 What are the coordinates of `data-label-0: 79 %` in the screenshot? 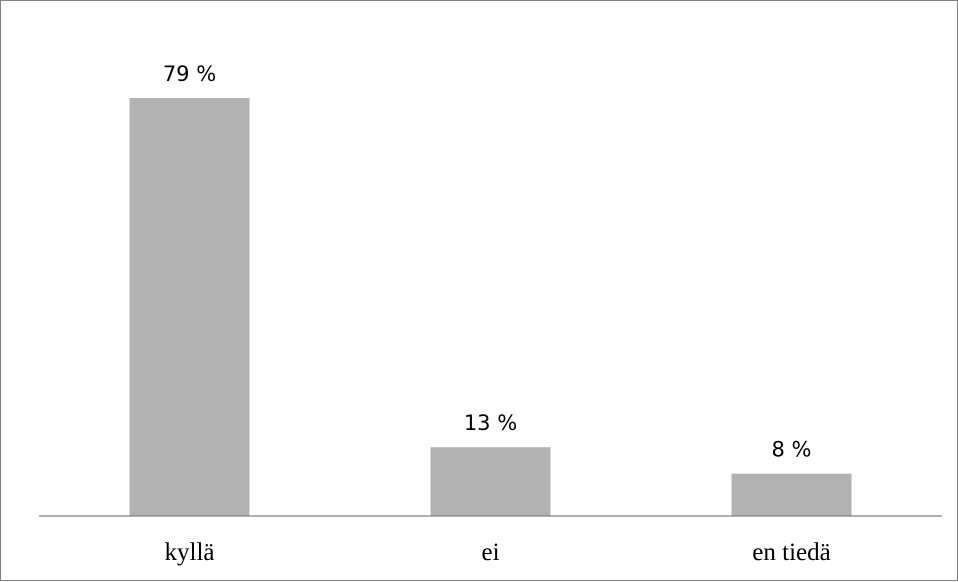 It's located at (189, 74).